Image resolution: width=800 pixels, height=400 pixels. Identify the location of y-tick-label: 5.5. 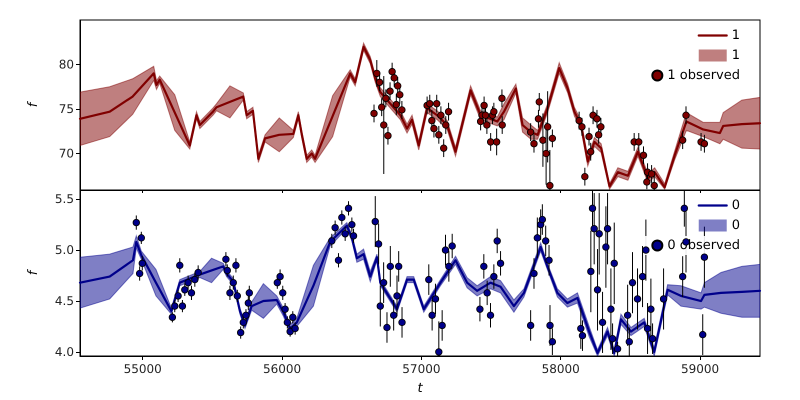
(64, 199).